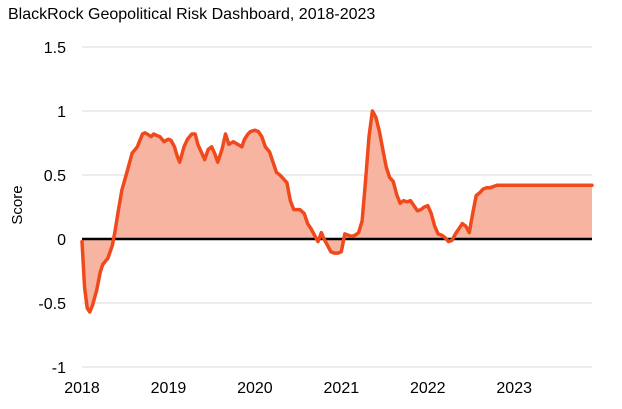  What do you see at coordinates (52, 208) in the screenshot?
I see `y-axis-ticks: 1.5 1 0.5 0 -0.5 -1` at bounding box center [52, 208].